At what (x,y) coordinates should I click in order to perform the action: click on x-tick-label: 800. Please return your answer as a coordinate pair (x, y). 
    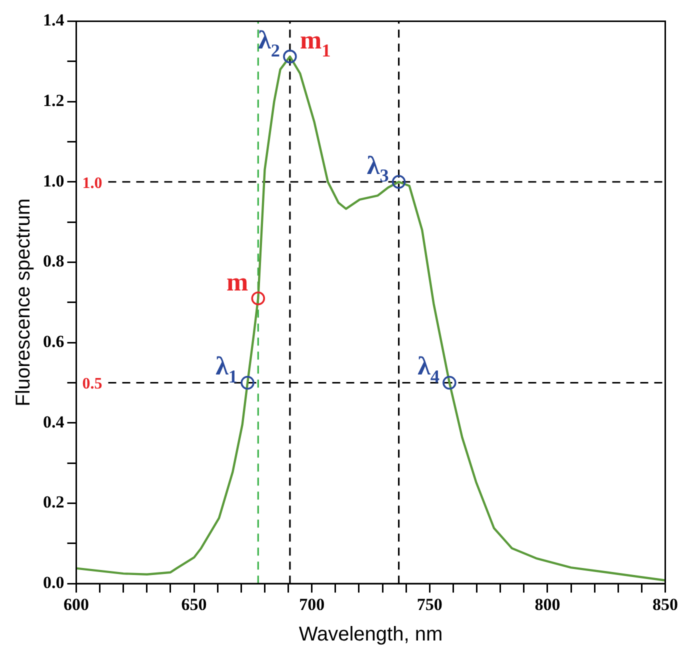
    Looking at the image, I should click on (547, 604).